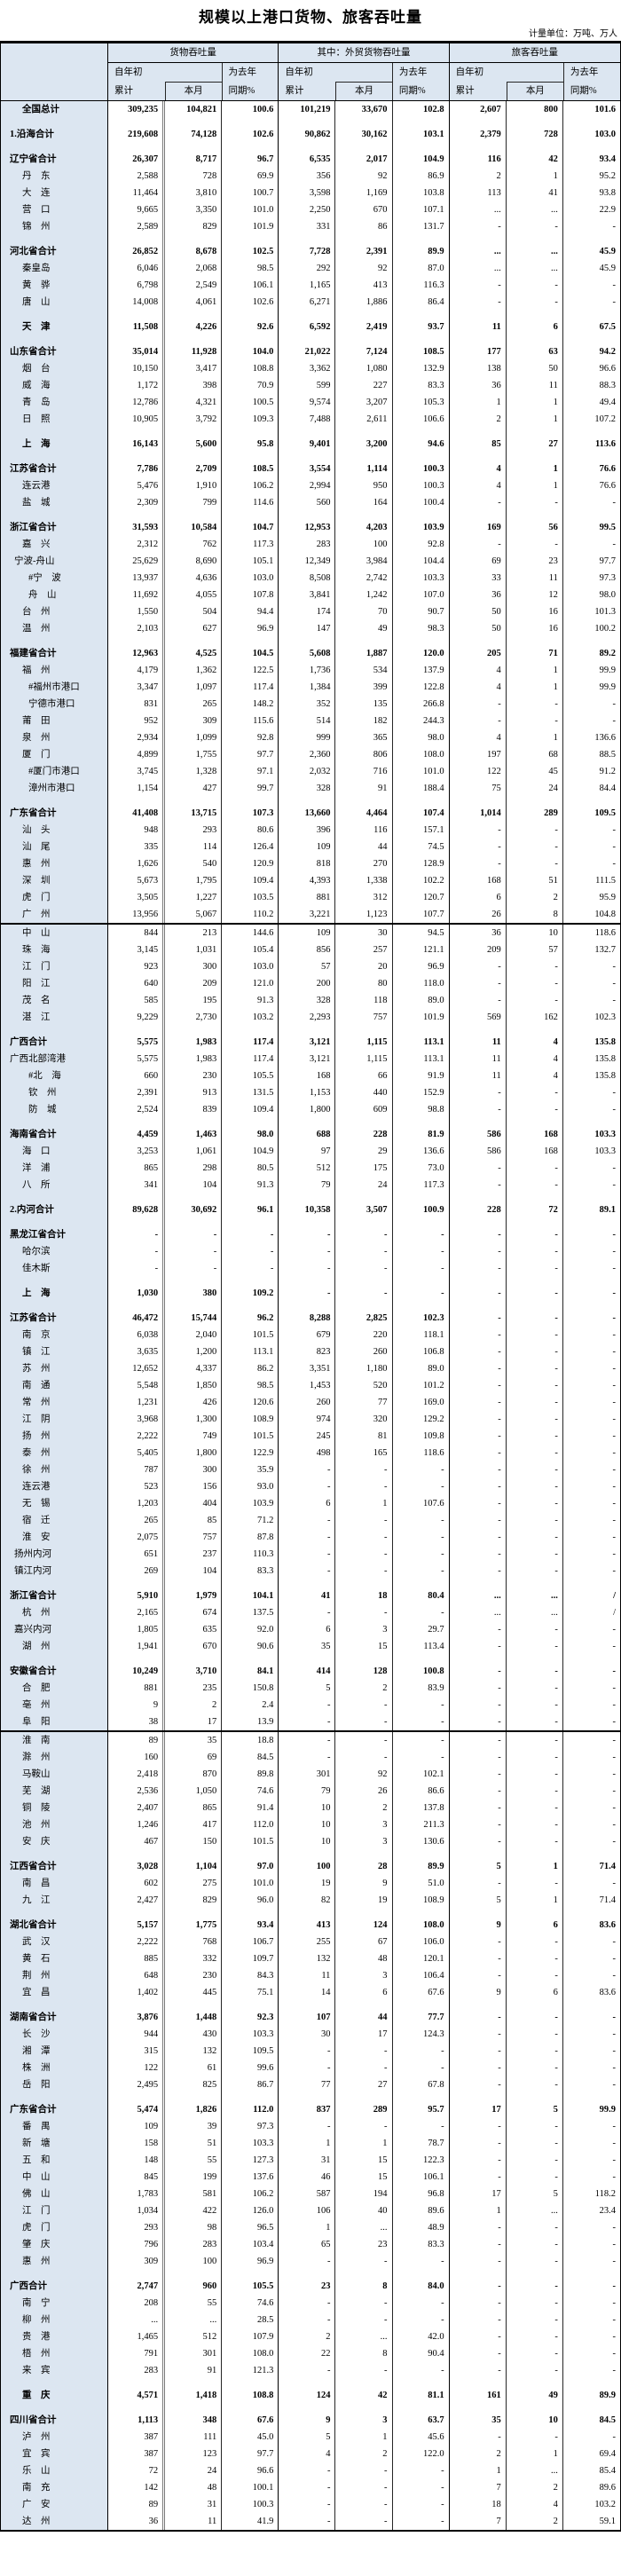  Describe the element at coordinates (310, 327) in the screenshot. I see `table-row: 天 津 11,508 4,226 92.6 6,592 2,419 93.7 11 6 67.5` at that location.